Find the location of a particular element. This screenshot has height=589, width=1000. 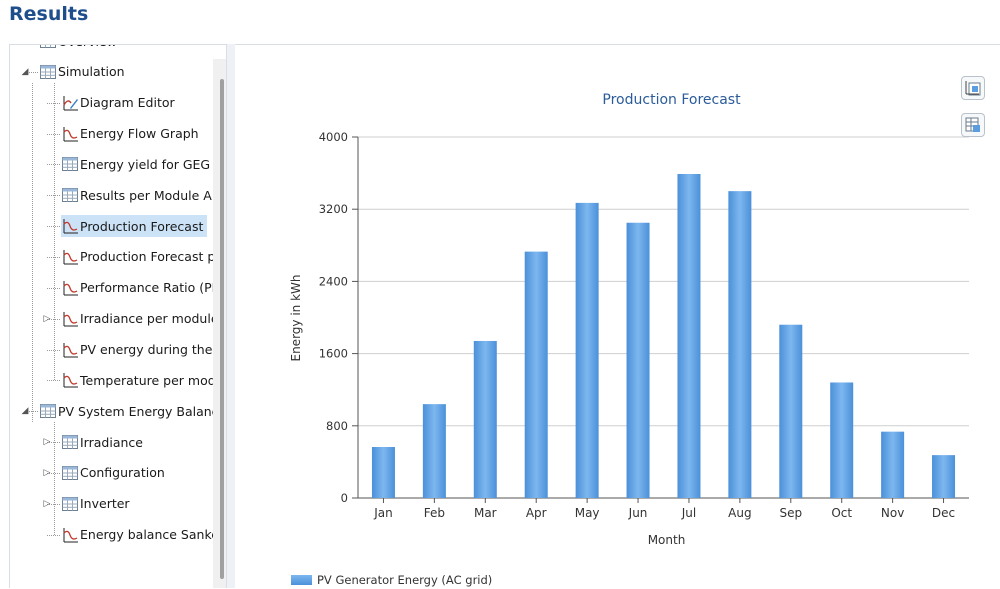

tree-item: Energy yield for GEG is located at coordinates (137, 164).